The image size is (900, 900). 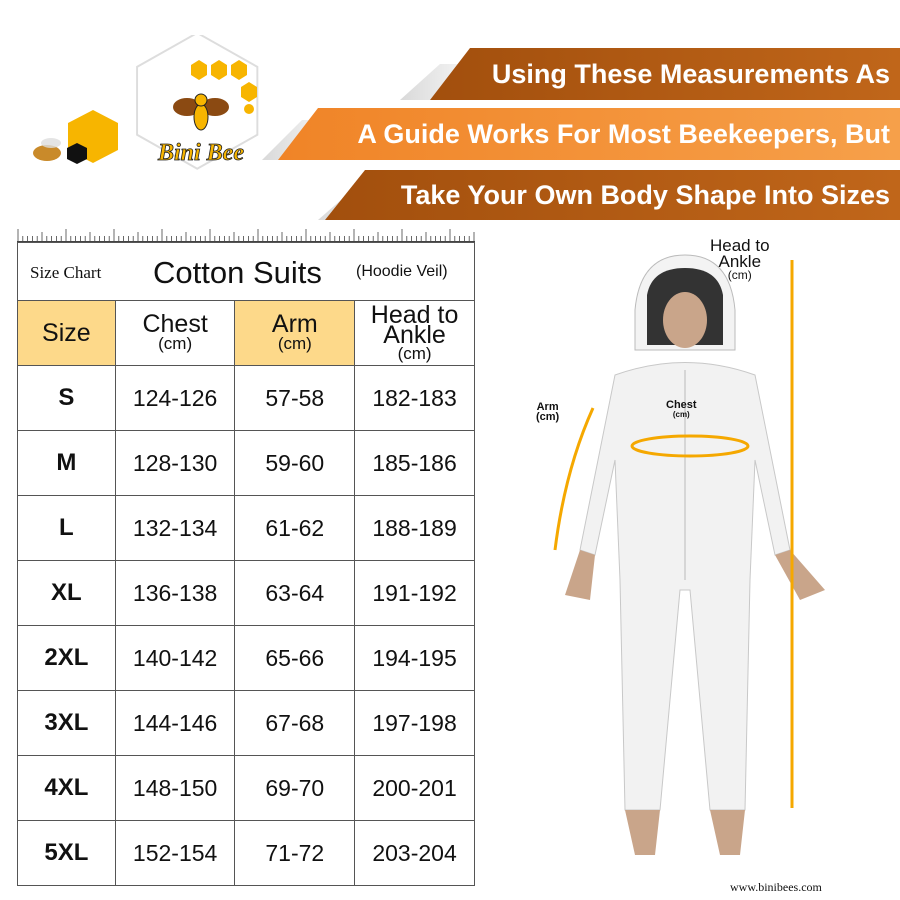 I want to click on bee-icon, so click(x=47, y=149).